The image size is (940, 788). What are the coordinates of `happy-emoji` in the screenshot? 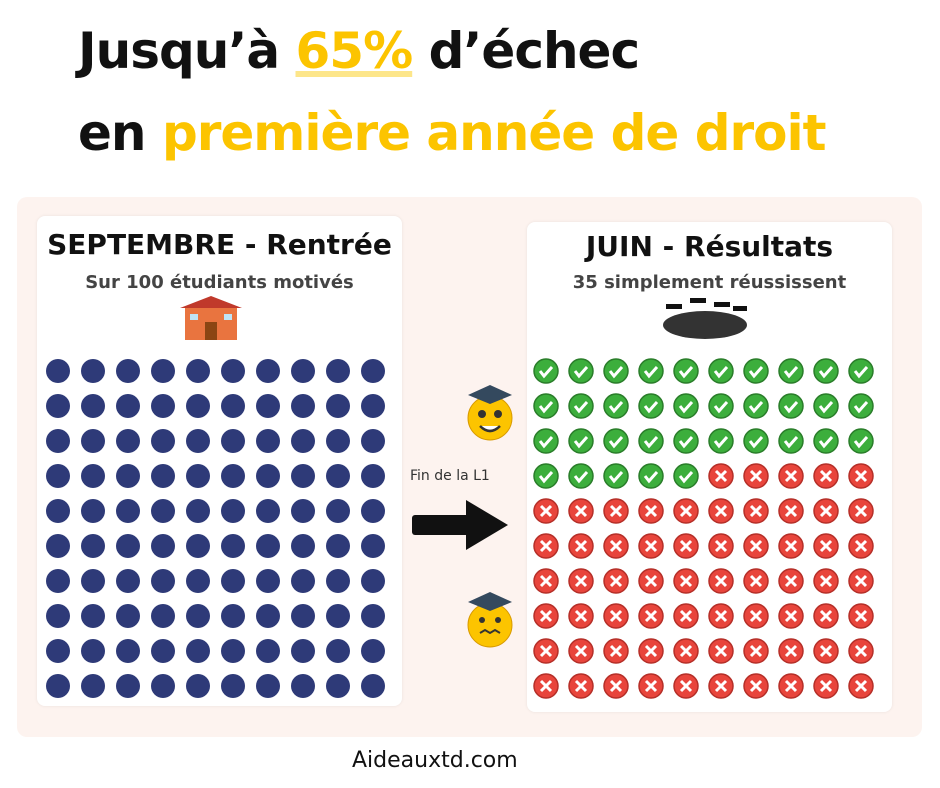 It's located at (490, 413).